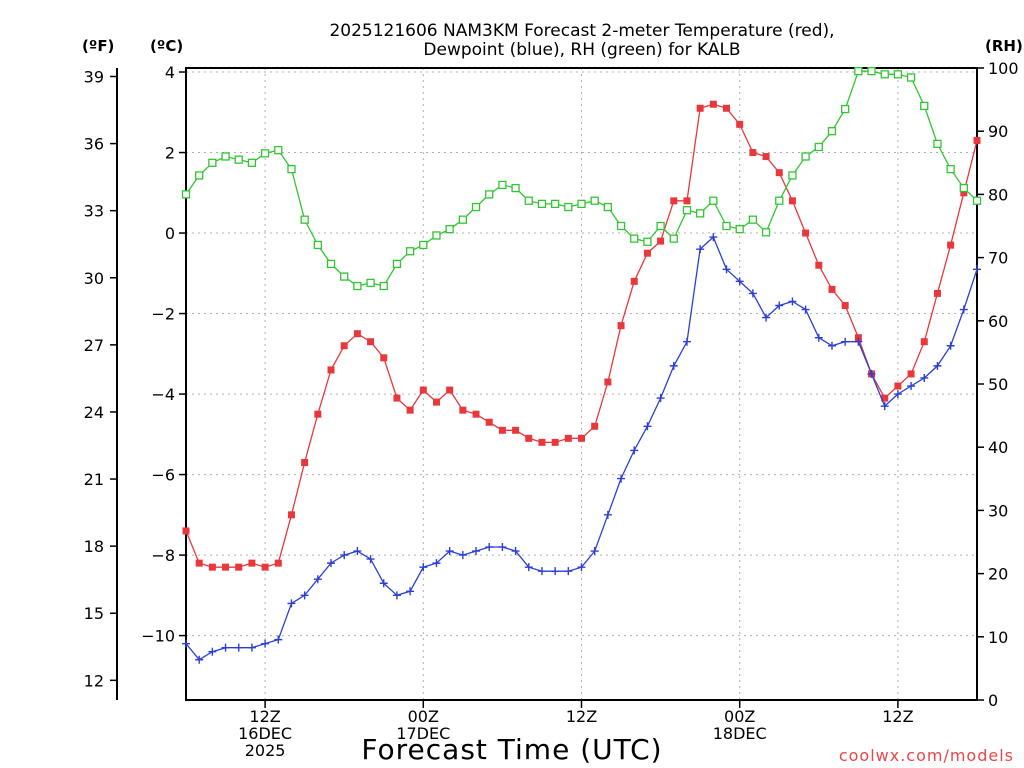 The image size is (1024, 768). Describe the element at coordinates (94, 211) in the screenshot. I see `fahrenheit-tick-label: 33` at that location.